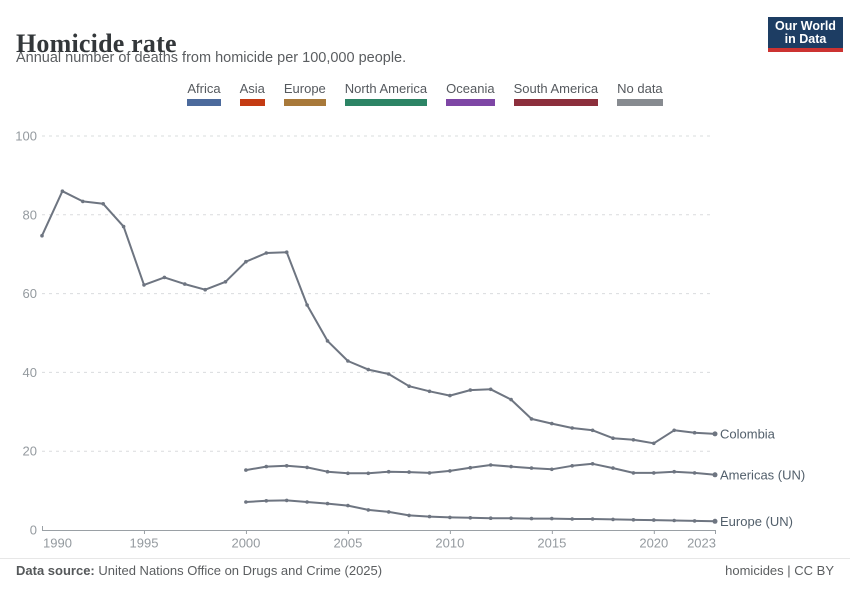 The height and width of the screenshot is (600, 850). I want to click on series-point-europe-un-2020, so click(654, 520).